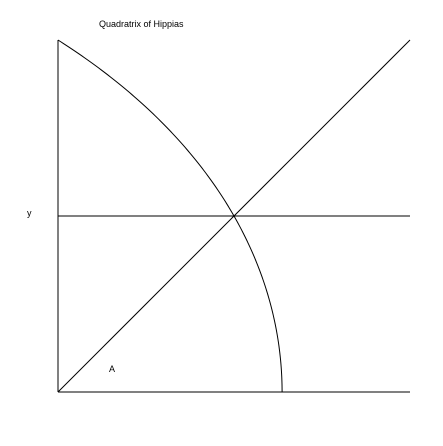 This screenshot has width=443, height=446. I want to click on diagram-title: Quadratrix of Hippias, so click(141, 24).